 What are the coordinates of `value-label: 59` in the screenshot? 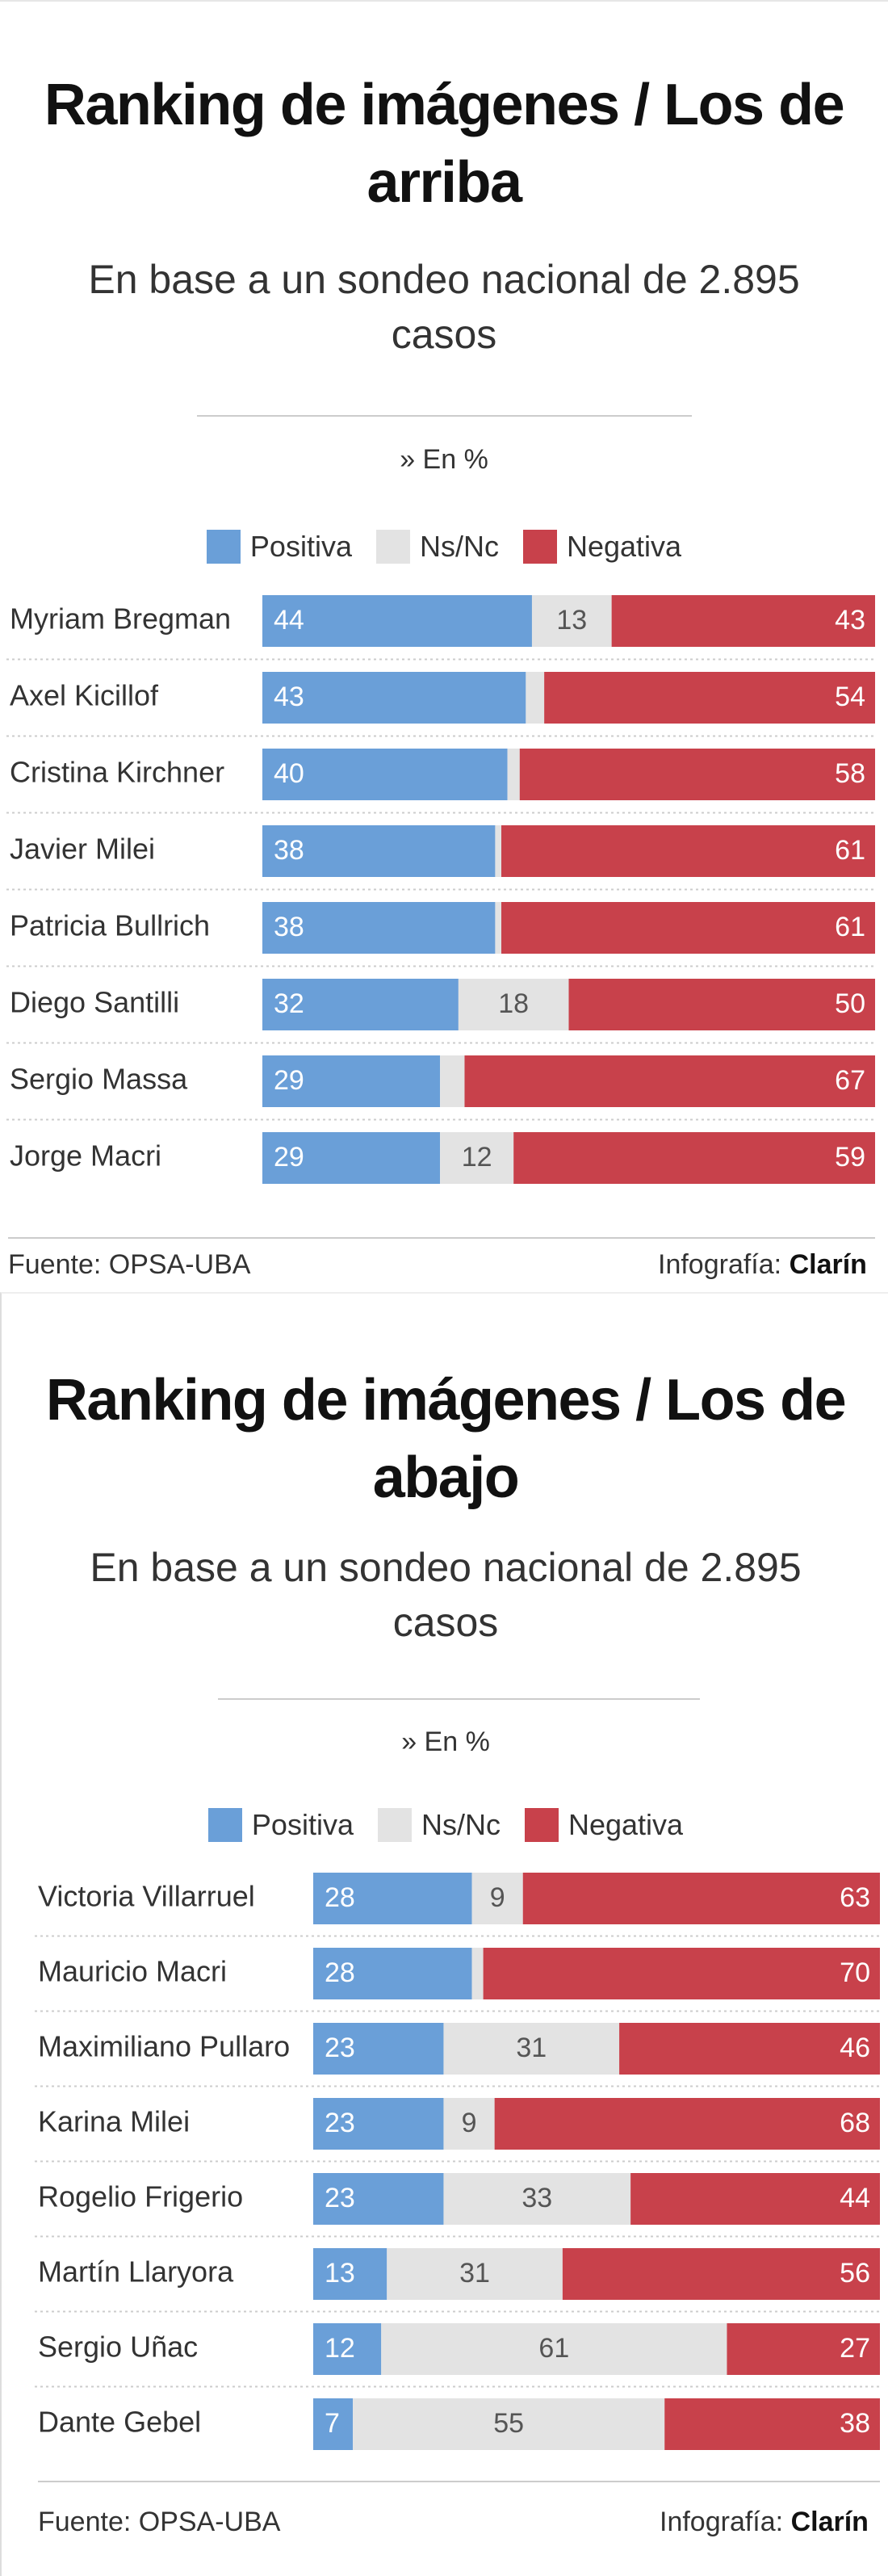 It's located at (850, 1157).